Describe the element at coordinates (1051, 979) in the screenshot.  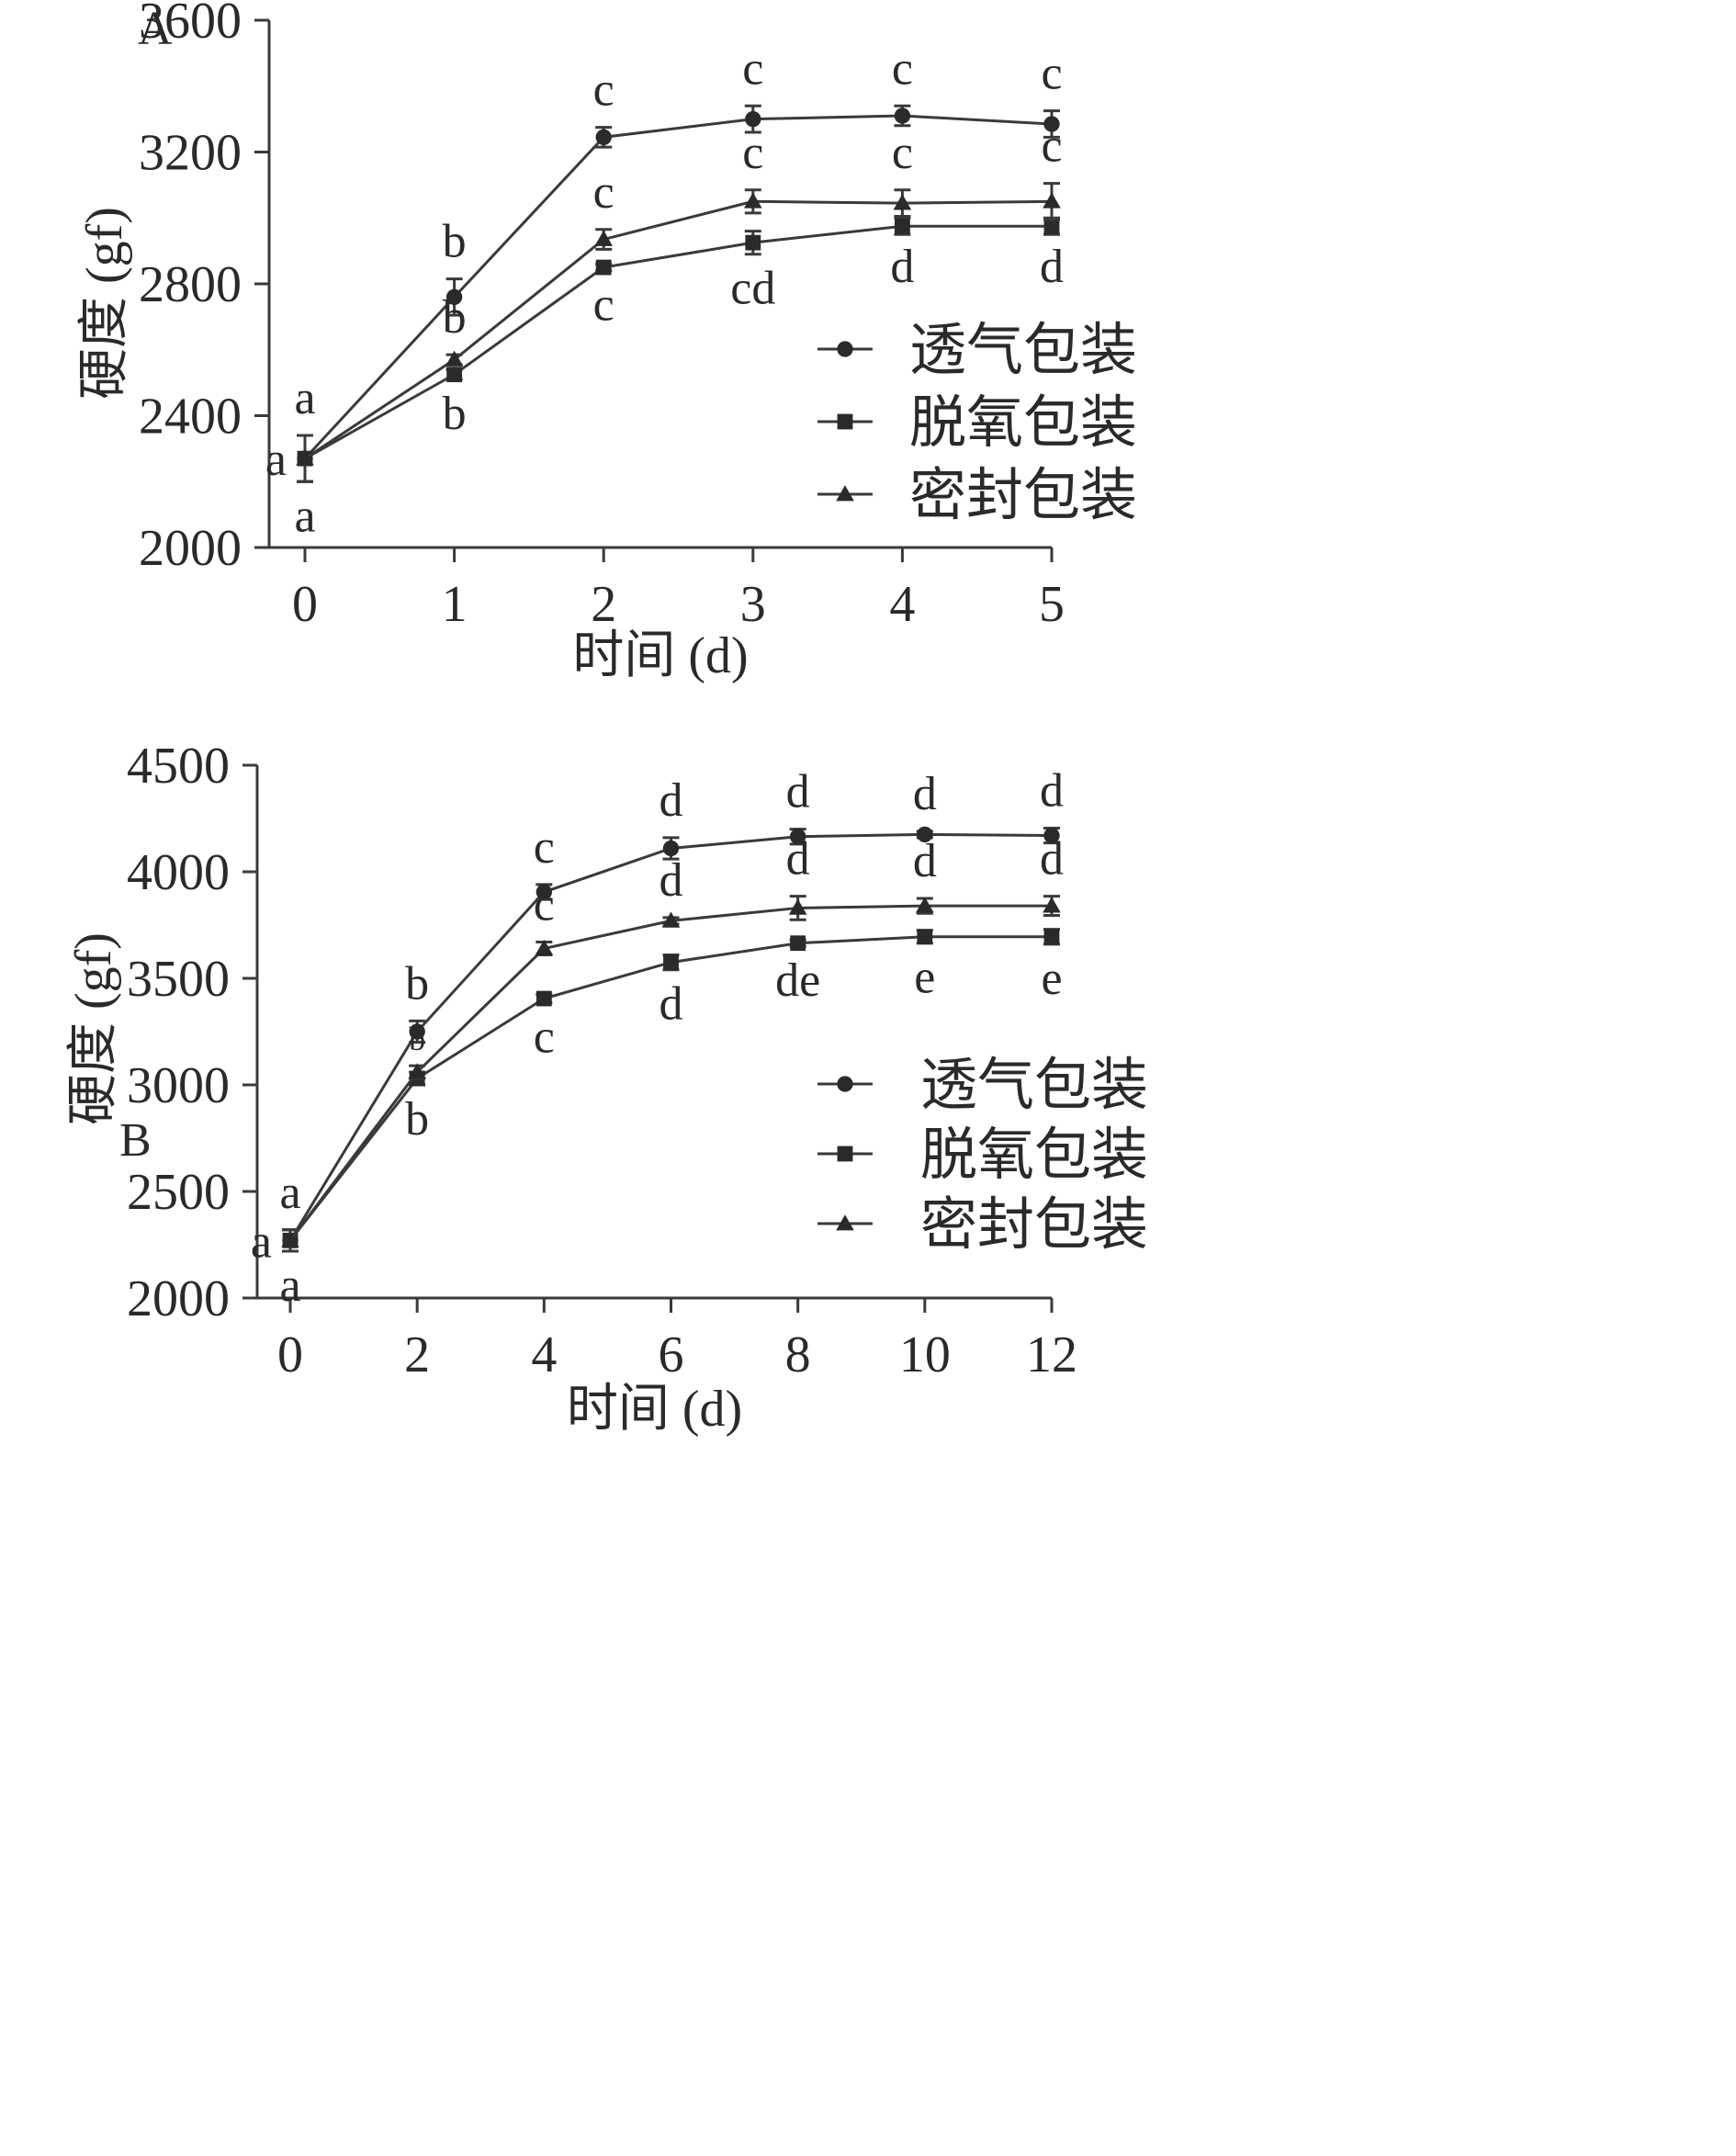
I see `significance-label: e` at that location.